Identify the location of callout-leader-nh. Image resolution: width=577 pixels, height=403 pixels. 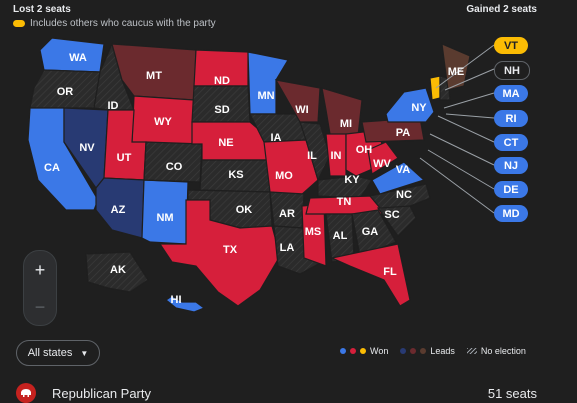
(469, 79).